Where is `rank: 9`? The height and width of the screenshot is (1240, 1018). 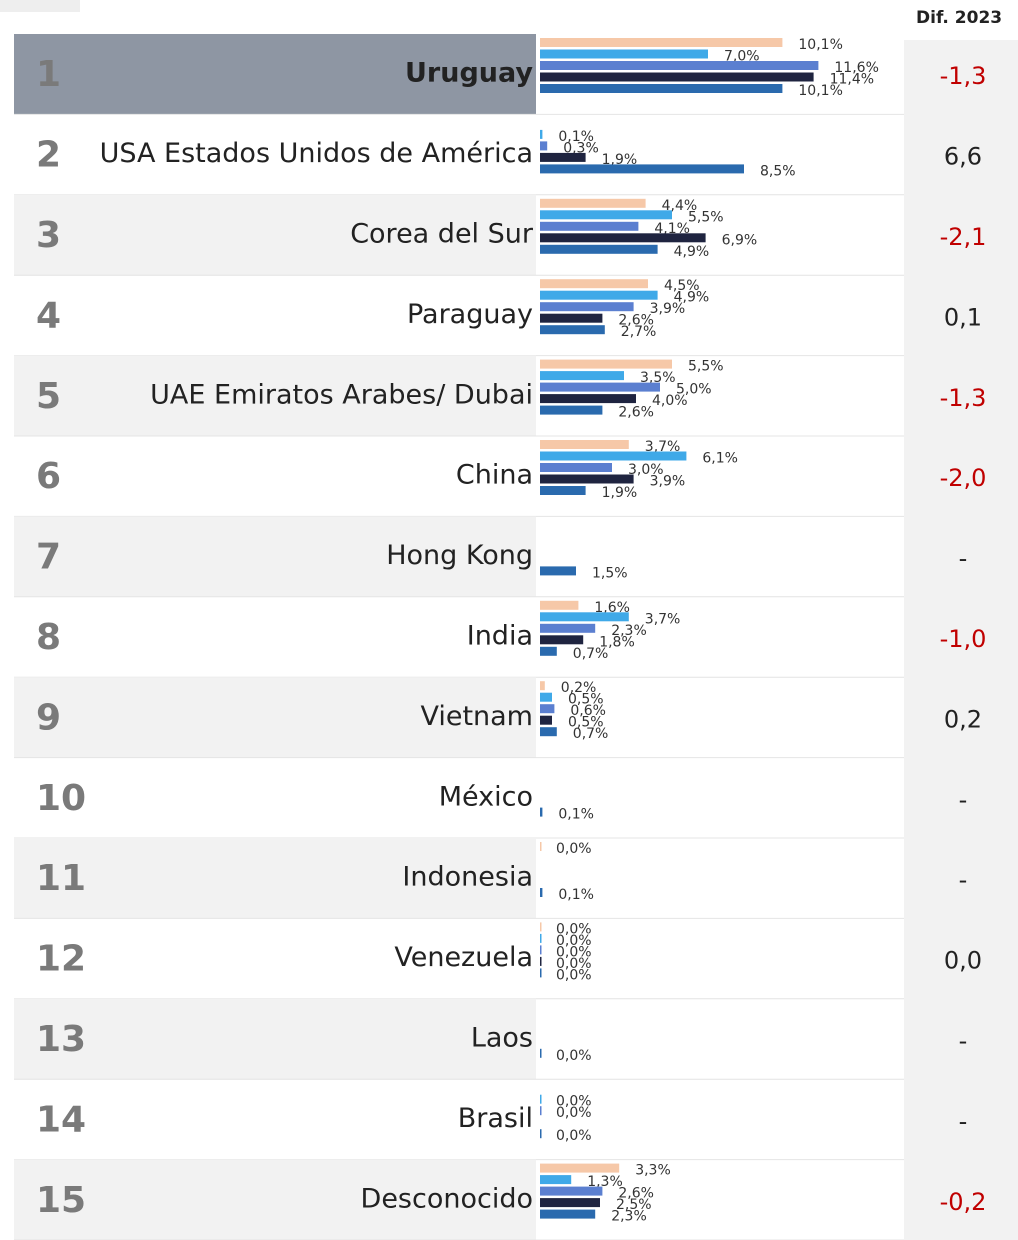
rank: 9 is located at coordinates (48, 717).